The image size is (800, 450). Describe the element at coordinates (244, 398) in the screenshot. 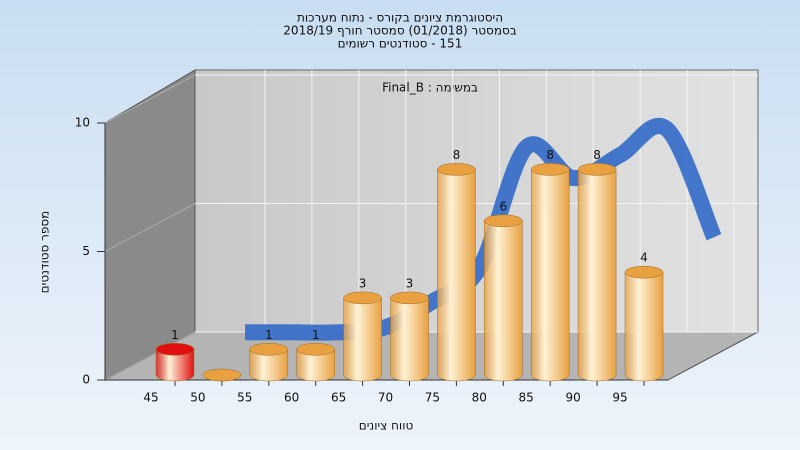

I see `x-tick-label: 55` at that location.